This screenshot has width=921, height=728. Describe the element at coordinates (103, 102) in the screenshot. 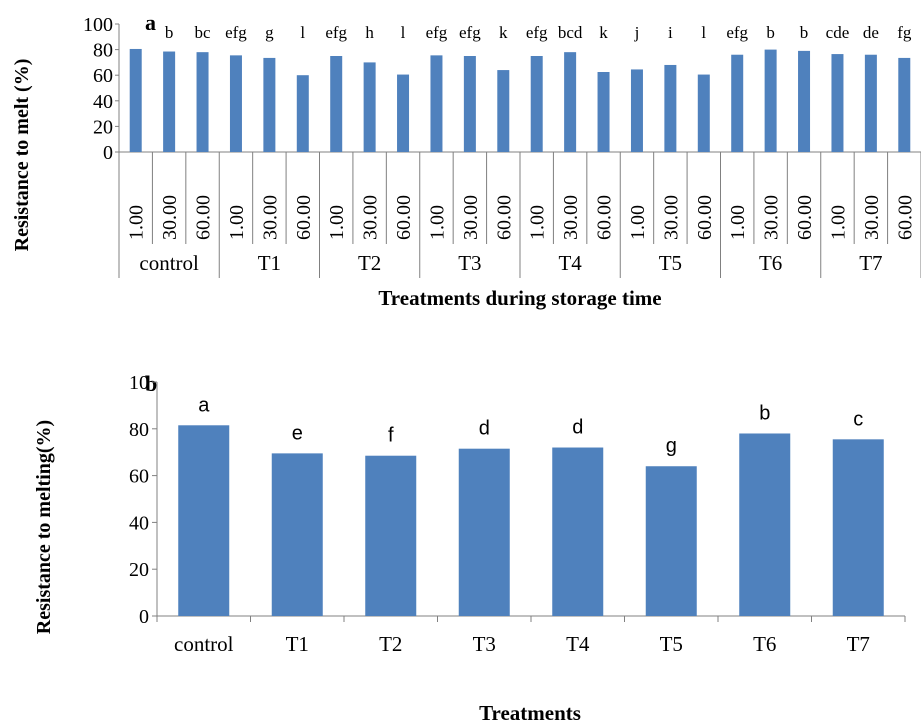

I see `chart-a-y-tick-label: 40` at that location.